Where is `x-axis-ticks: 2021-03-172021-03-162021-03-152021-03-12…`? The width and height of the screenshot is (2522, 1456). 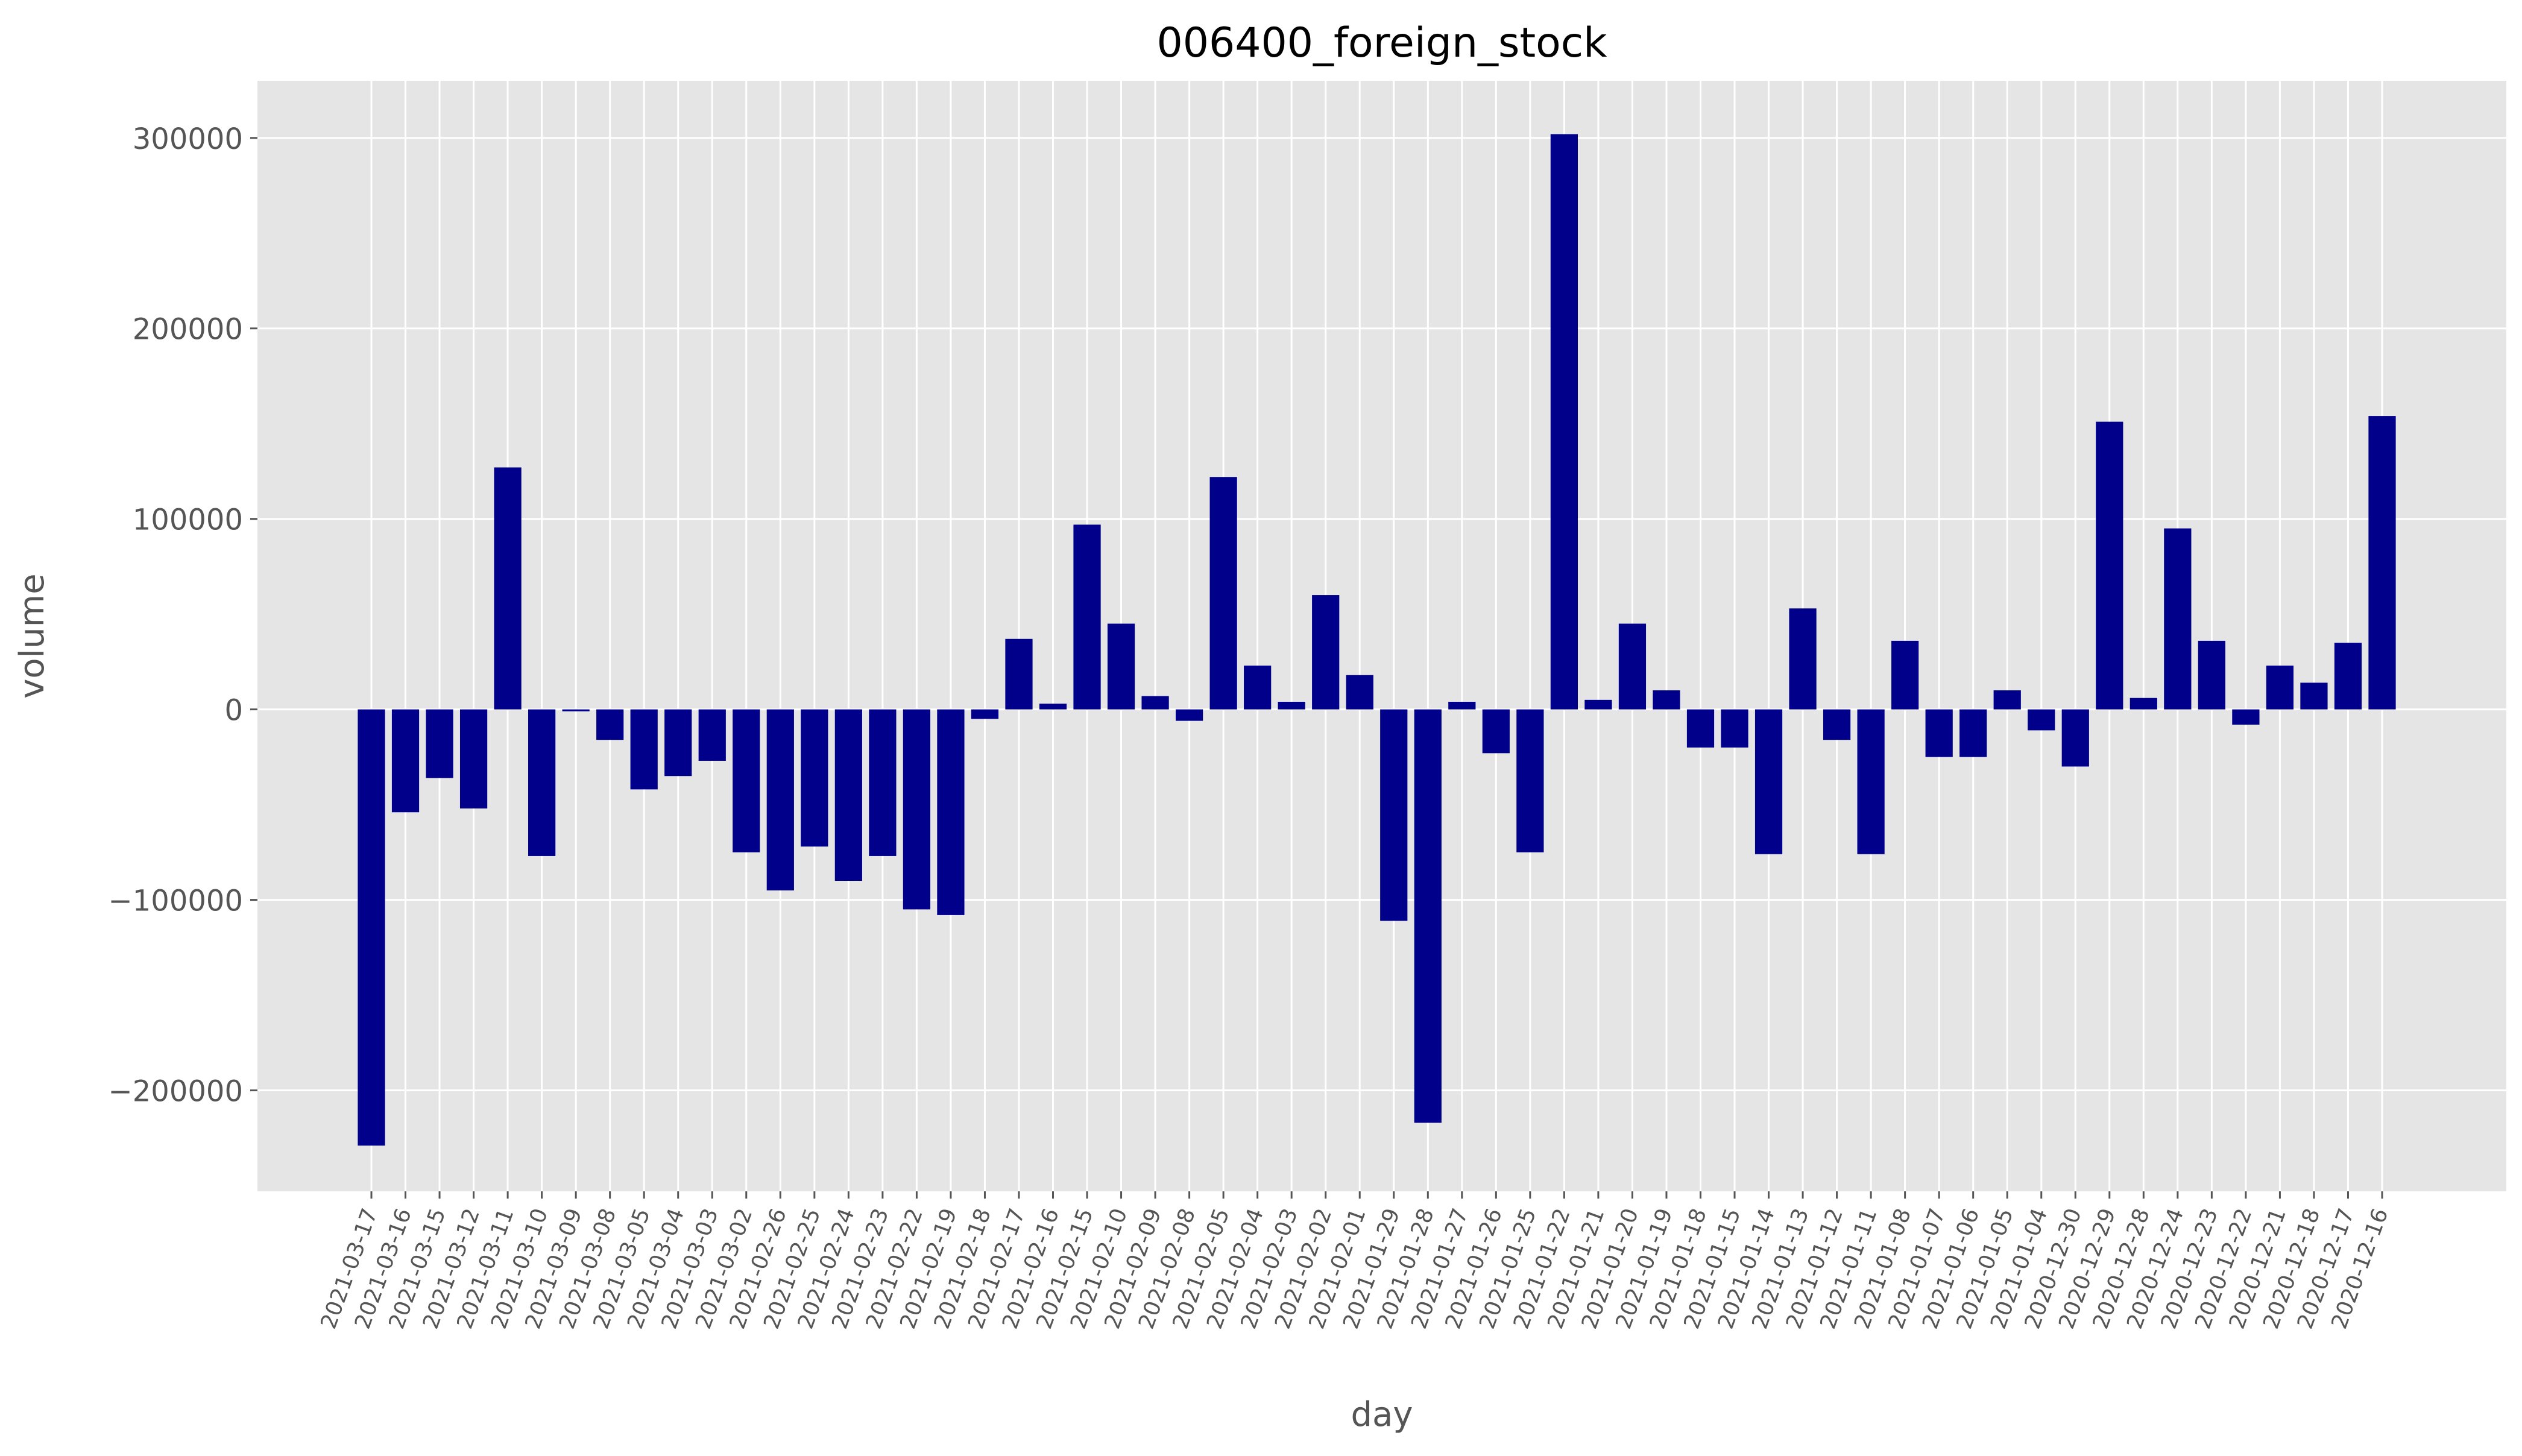
x-axis-ticks: 2021-03-172021-03-162021-03-152021-03-12… is located at coordinates (1354, 1262).